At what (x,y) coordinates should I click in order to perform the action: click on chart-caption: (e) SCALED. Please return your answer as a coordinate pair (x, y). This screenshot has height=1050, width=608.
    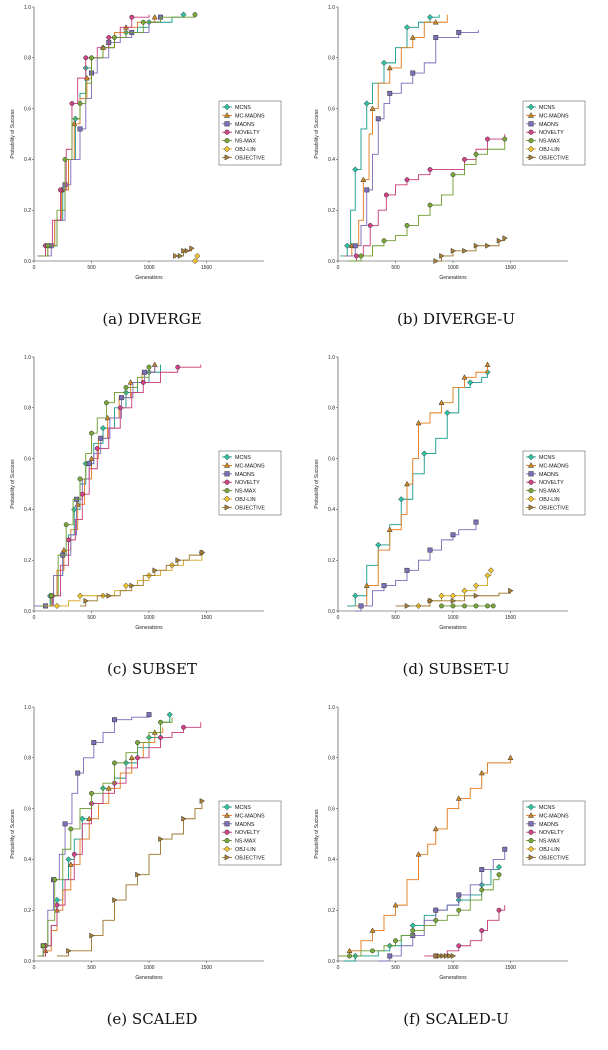
    Looking at the image, I should click on (152, 1019).